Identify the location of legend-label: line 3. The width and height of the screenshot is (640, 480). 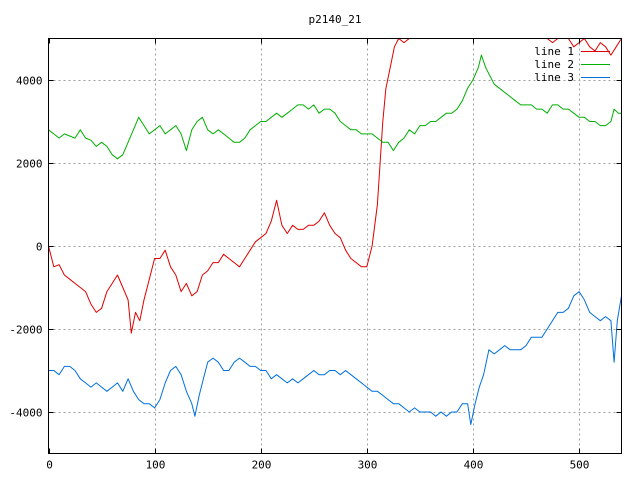
(554, 77).